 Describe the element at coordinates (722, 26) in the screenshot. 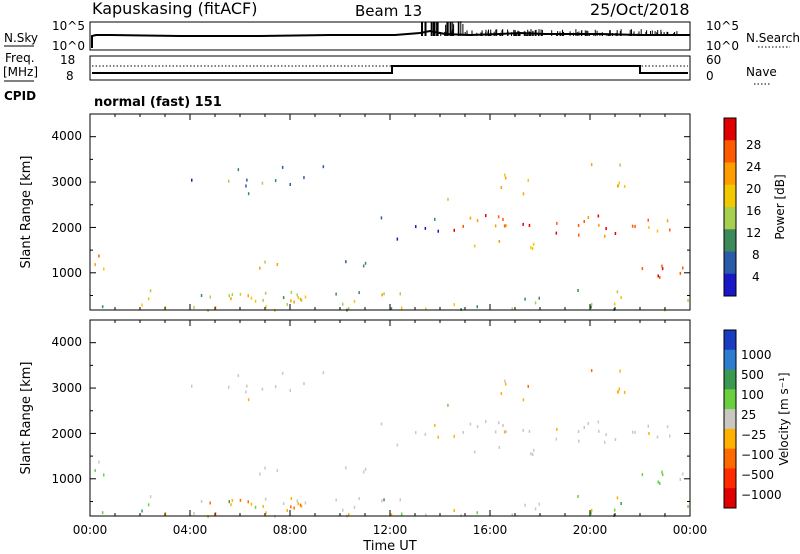

I see `noise-right-tick-top: 10^5` at that location.